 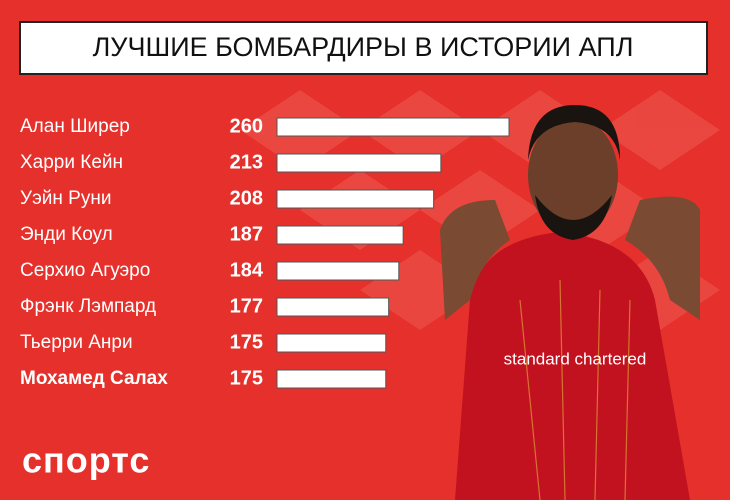 I want to click on category-label: Серхио Агуэро, so click(x=85, y=270).